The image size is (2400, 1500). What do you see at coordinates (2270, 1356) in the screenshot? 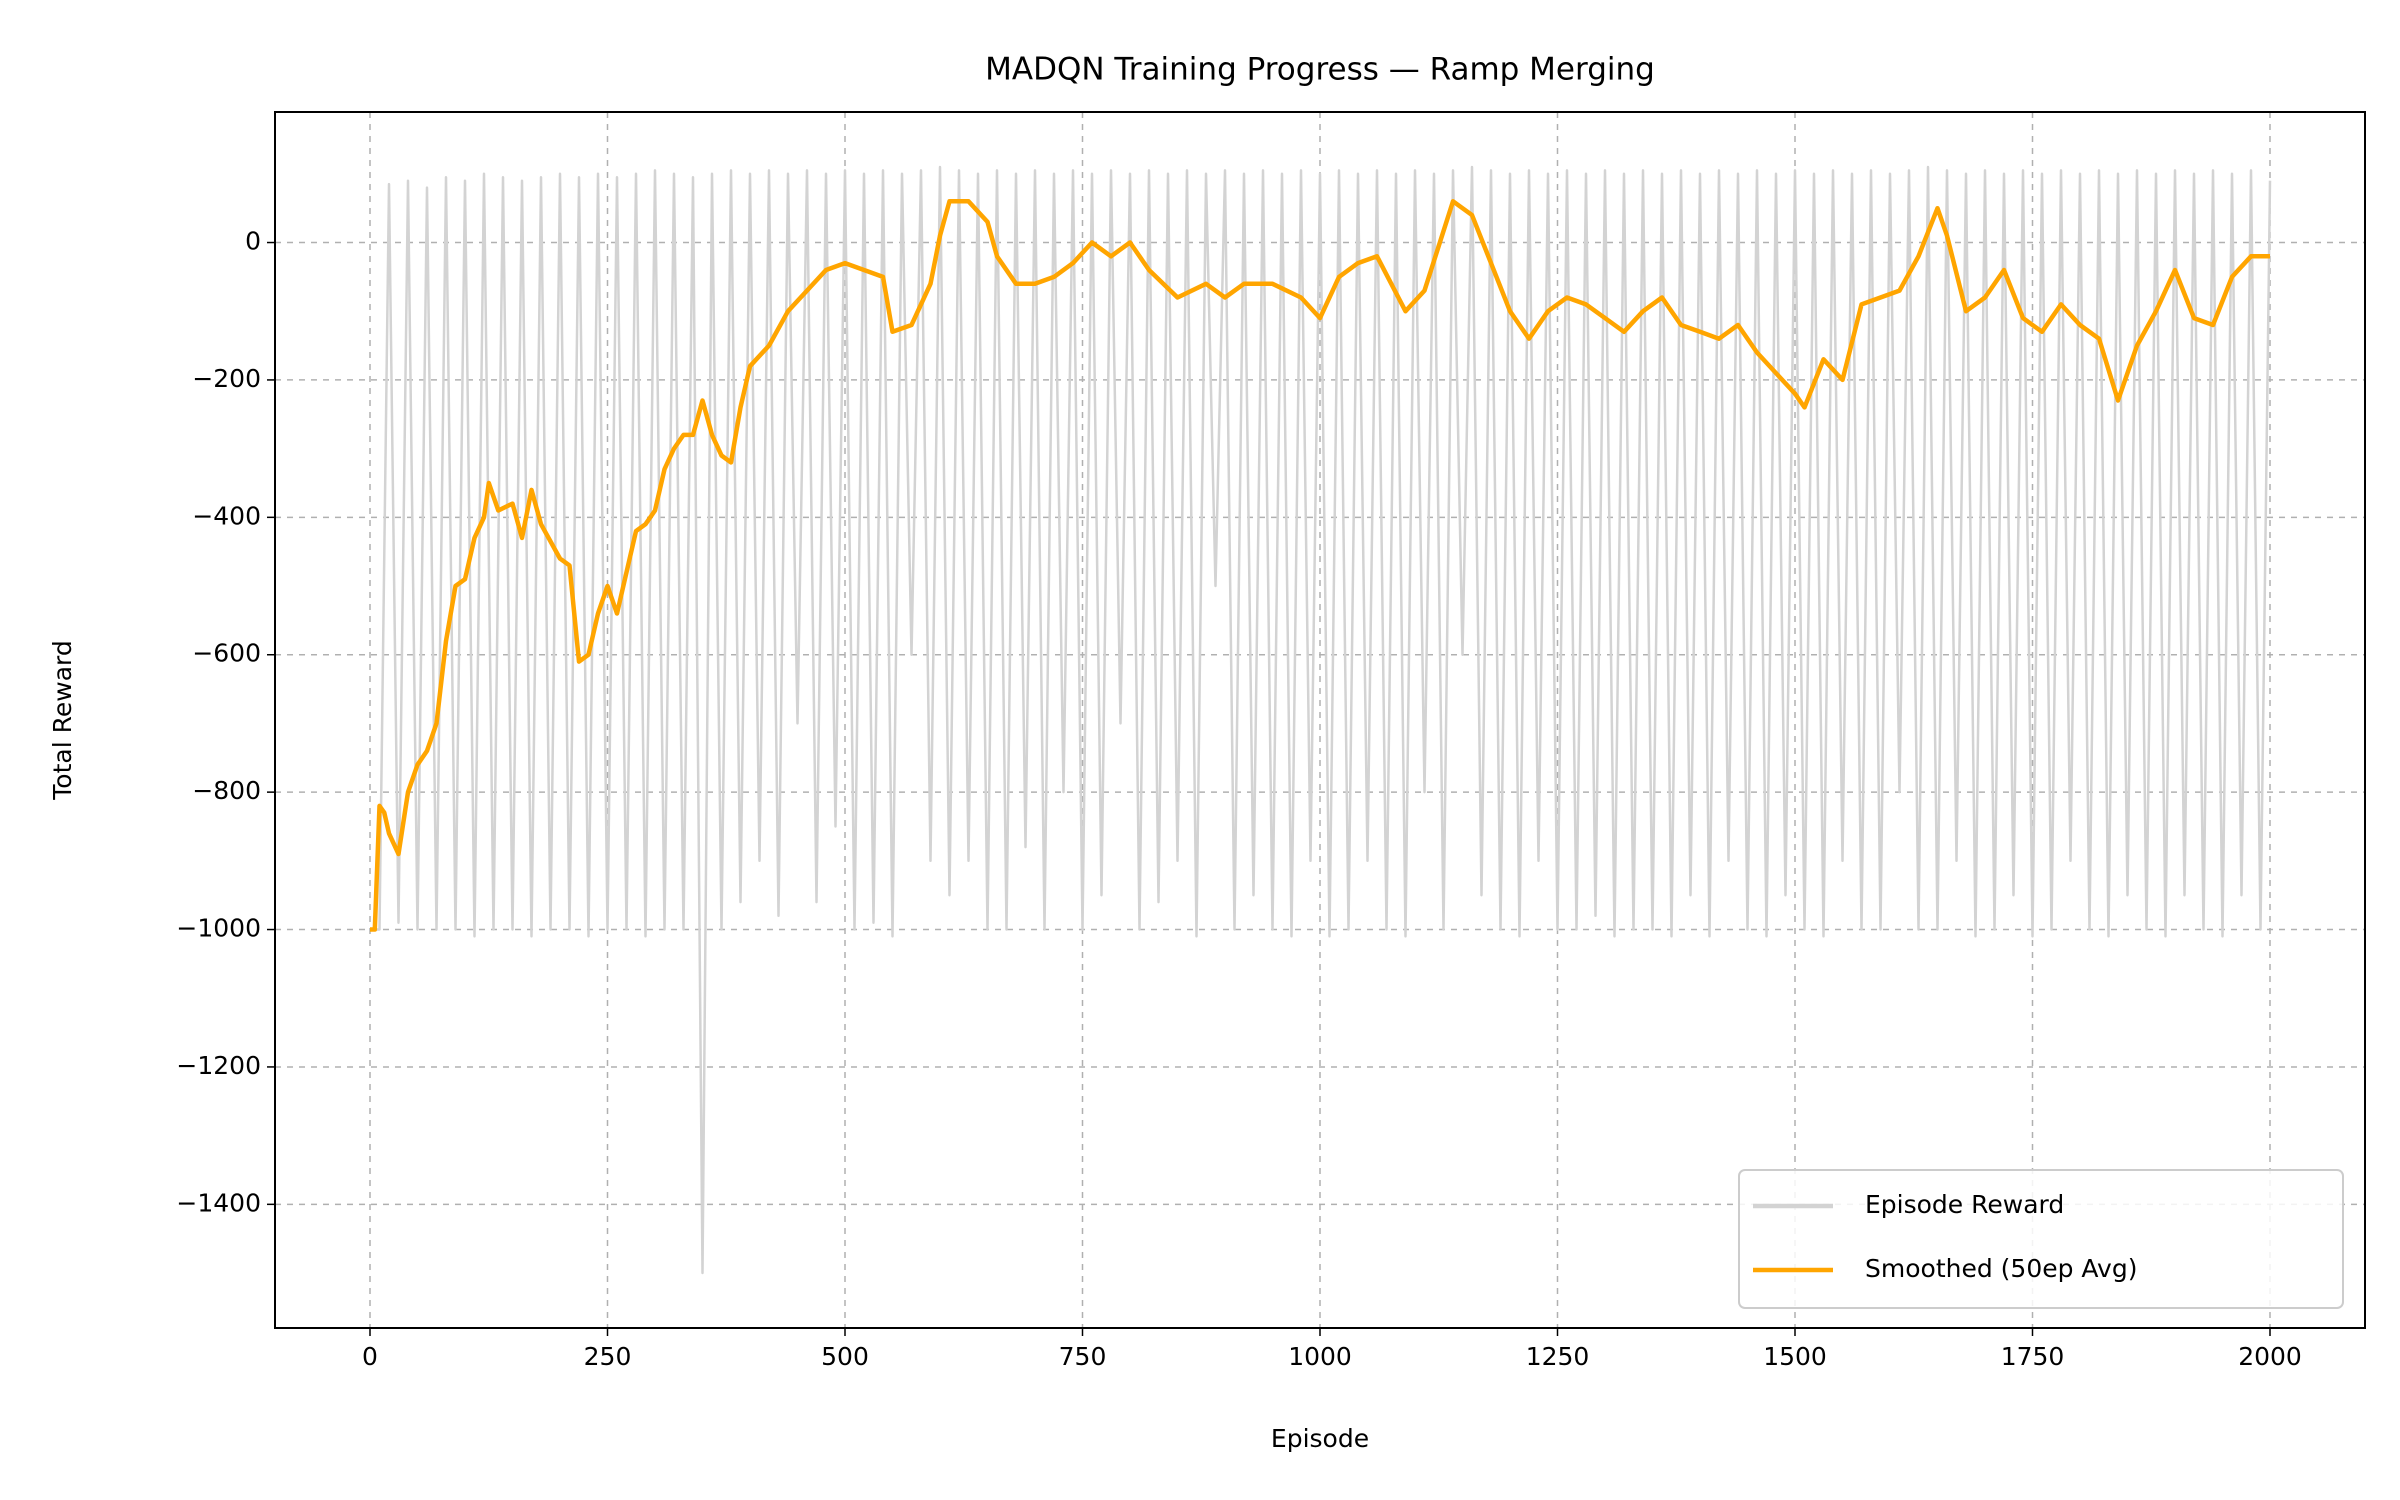
I see `x-tick-label: 2000` at bounding box center [2270, 1356].